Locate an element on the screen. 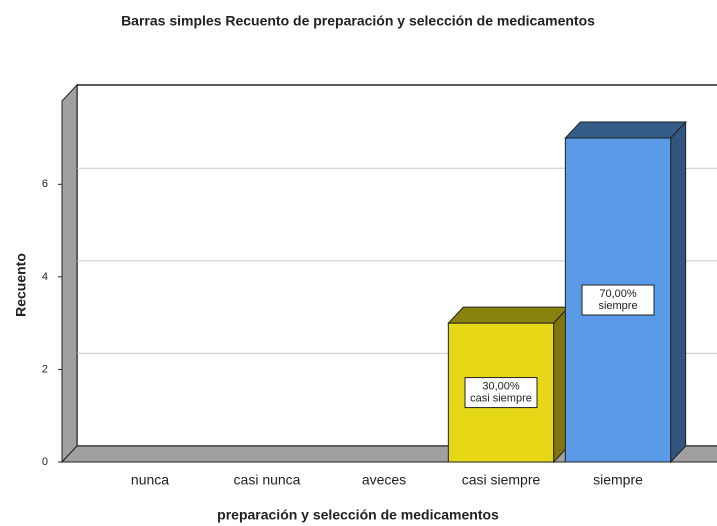 The height and width of the screenshot is (526, 717). x-tick-label: nunca is located at coordinates (150, 480).